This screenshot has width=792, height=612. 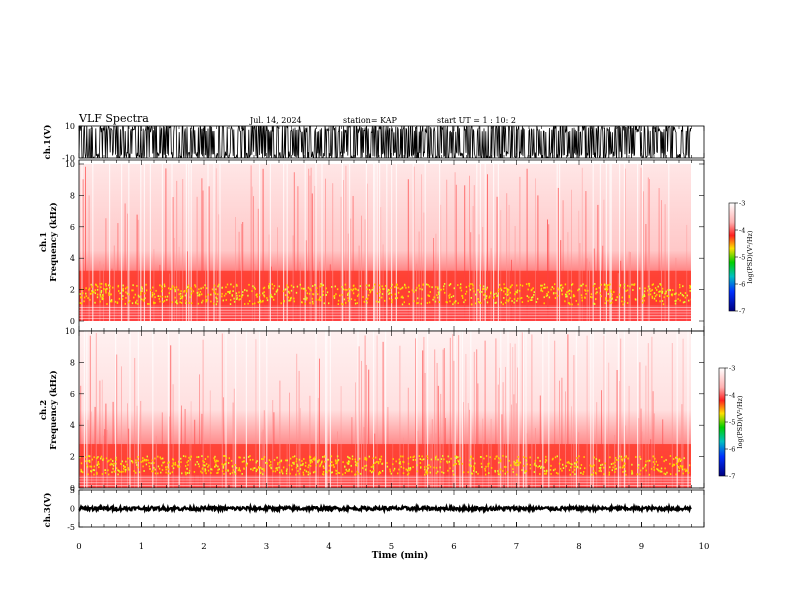 I want to click on ch1-colorbar-ticks: -3-4-5-6-7, so click(x=740, y=258).